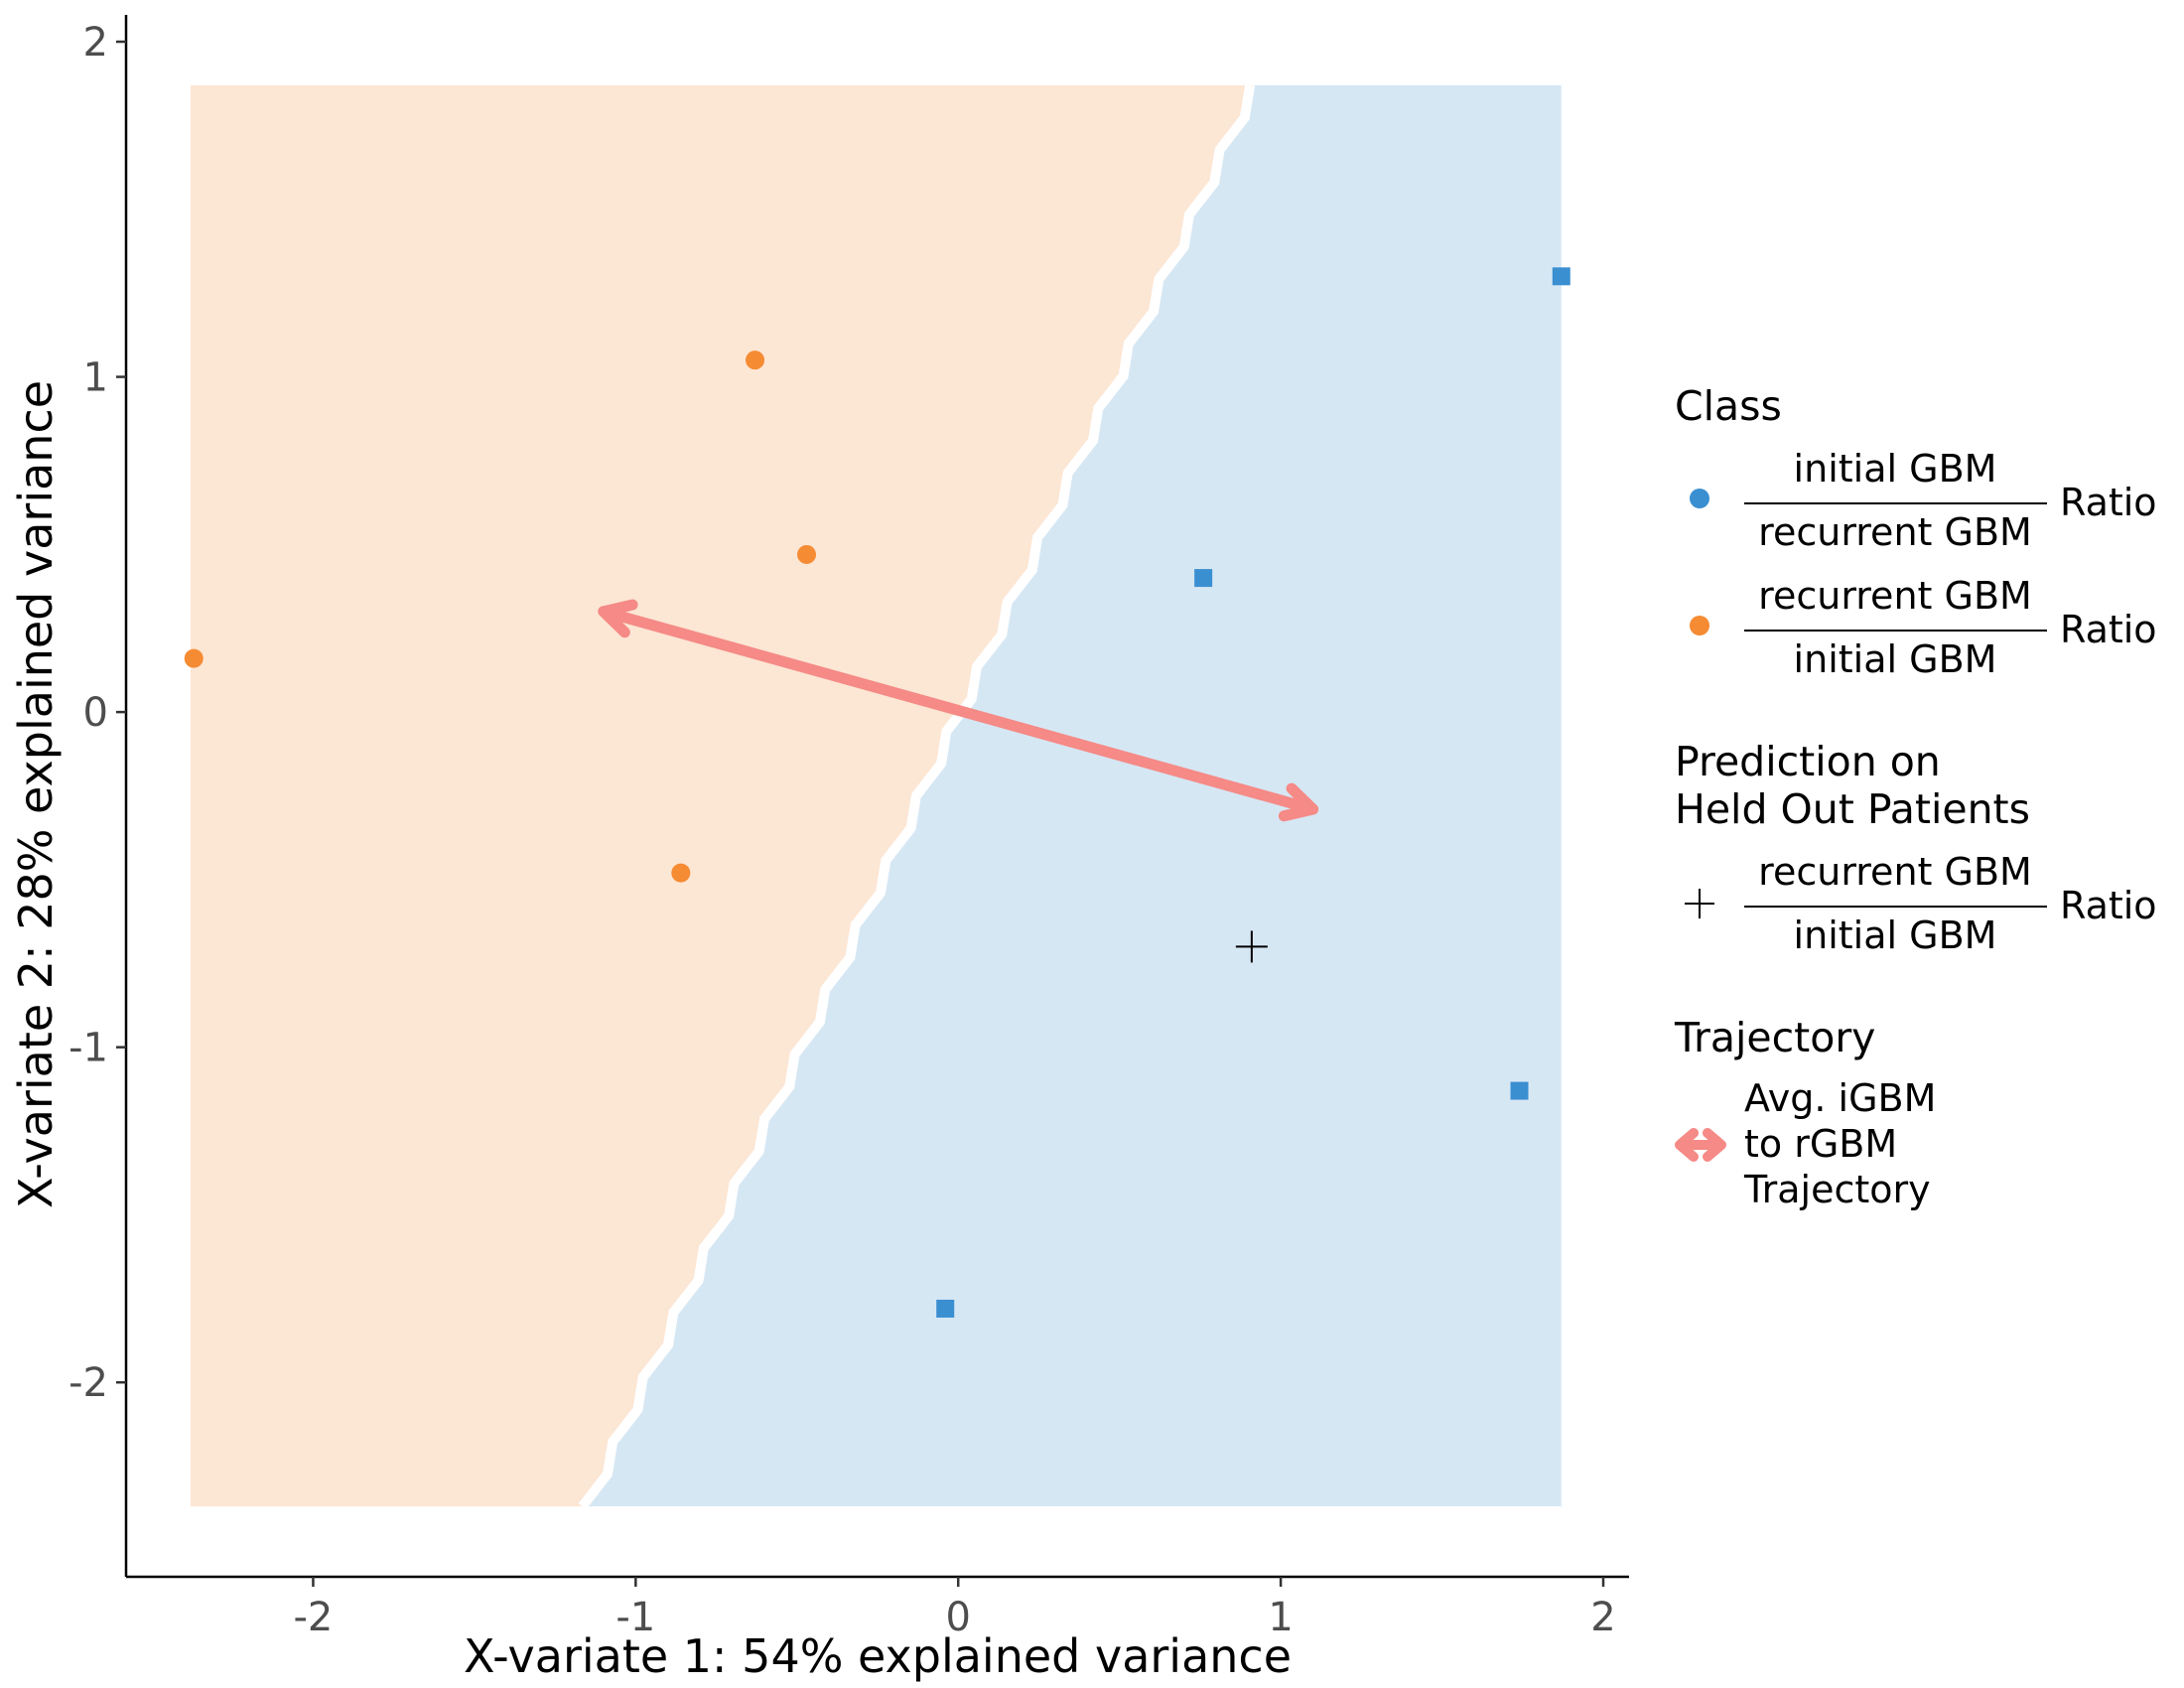 The height and width of the screenshot is (1688, 2184). I want to click on legend-trajectory-line1: Avg. iGBM, so click(1840, 1098).